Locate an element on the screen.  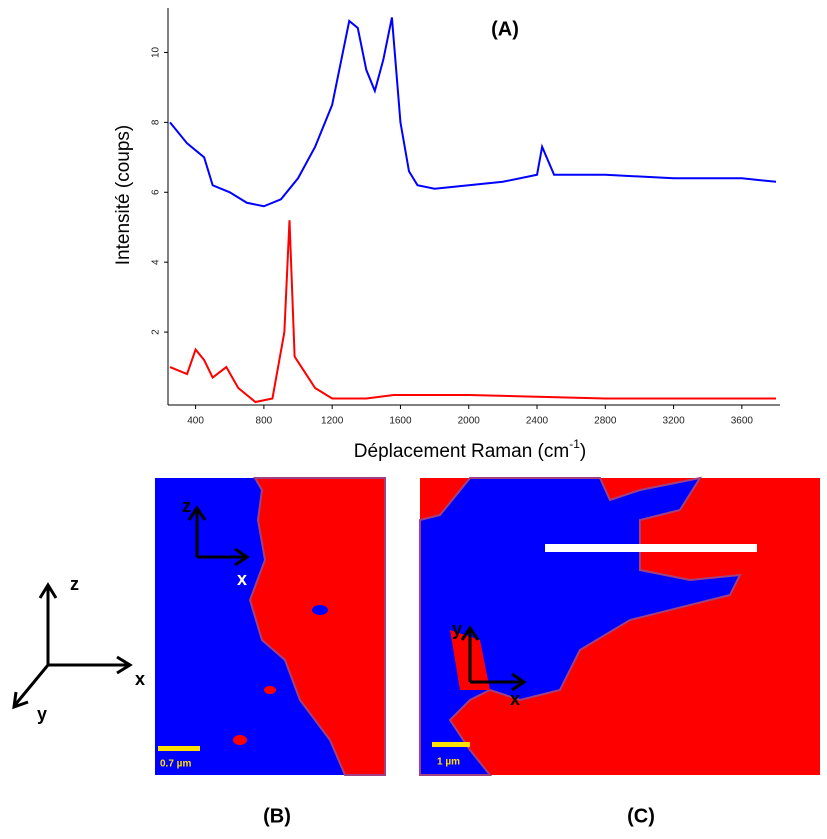
x-tick-label: 800 is located at coordinates (264, 421).